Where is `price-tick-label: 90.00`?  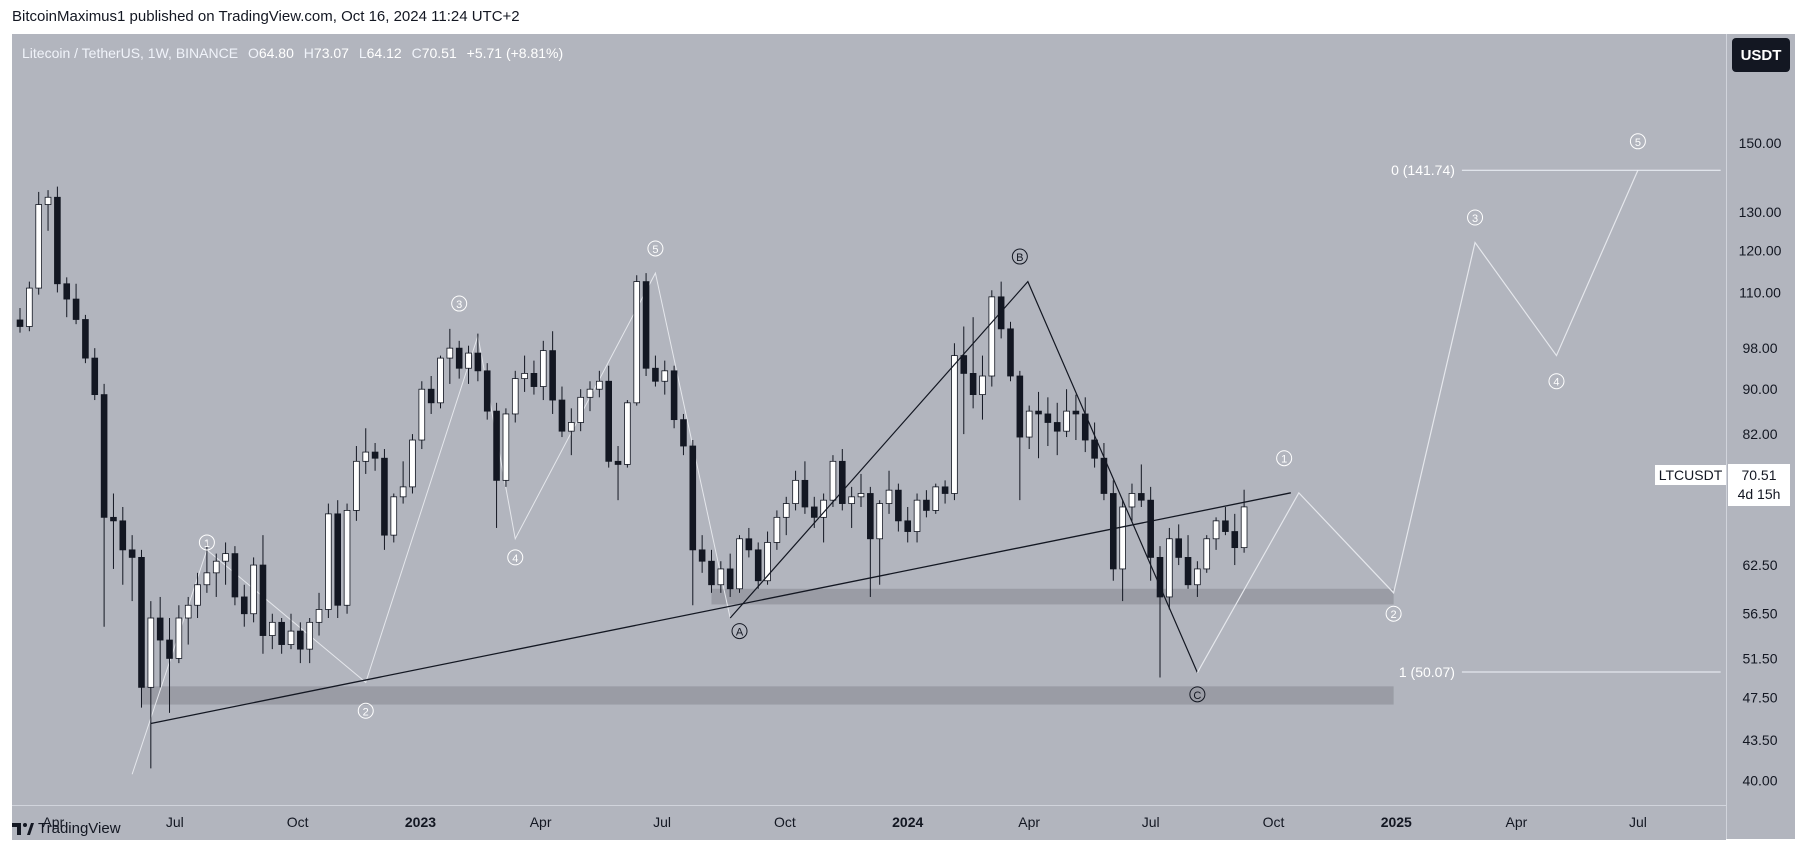 price-tick-label: 90.00 is located at coordinates (1759, 389).